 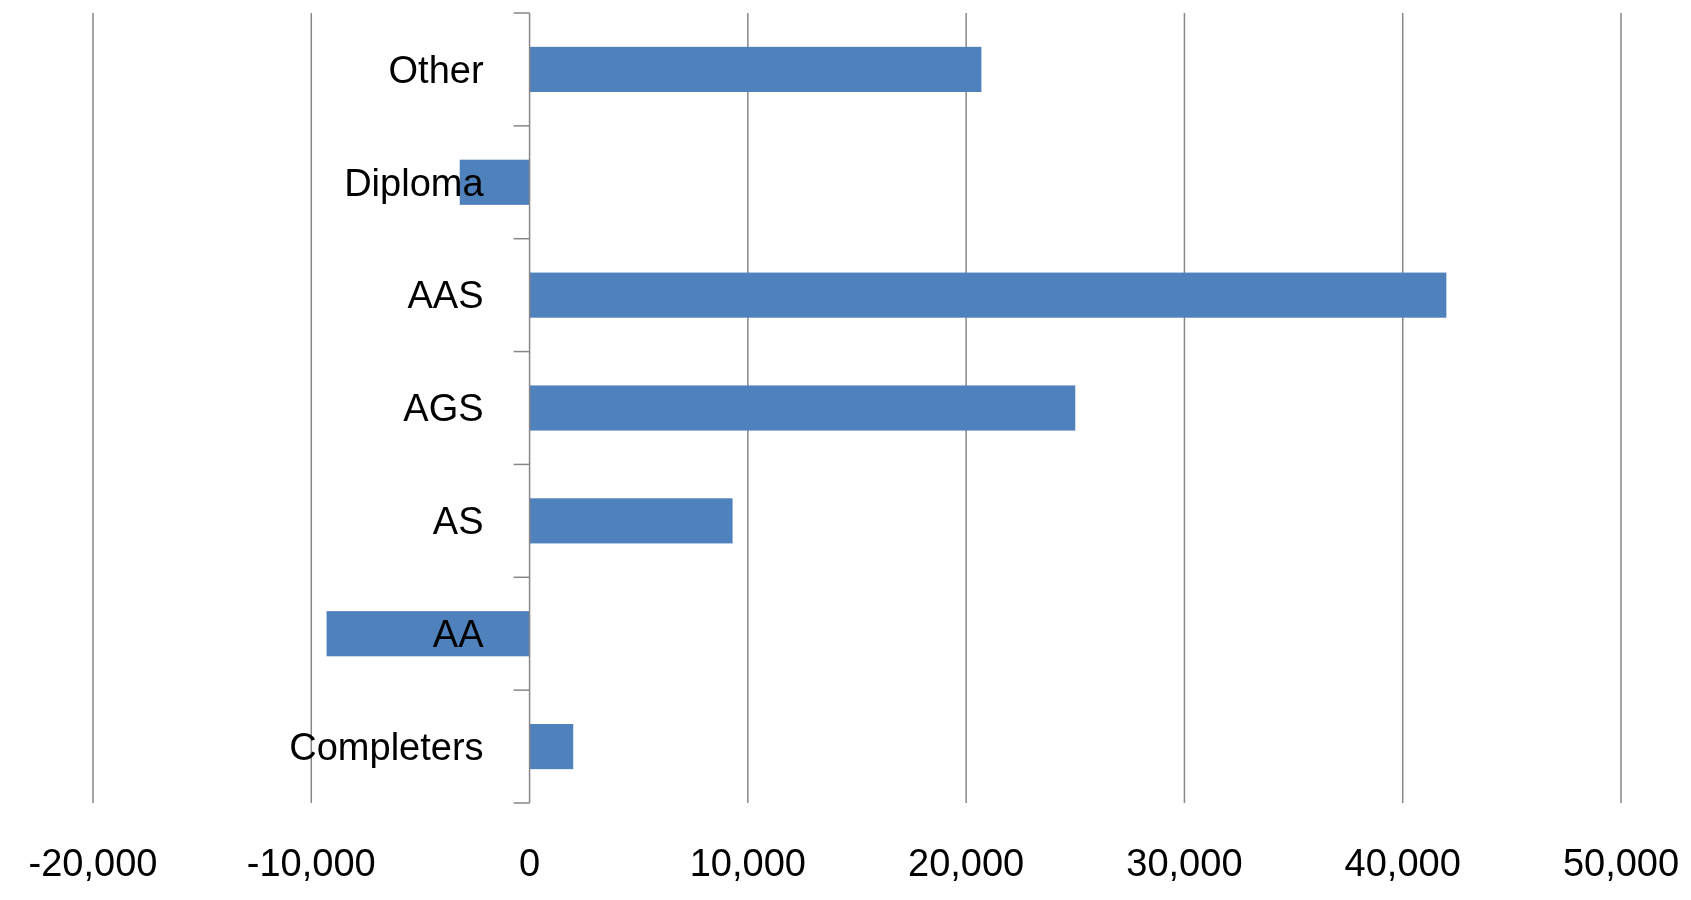 I want to click on x-tick-label: 10,000, so click(x=747, y=863).